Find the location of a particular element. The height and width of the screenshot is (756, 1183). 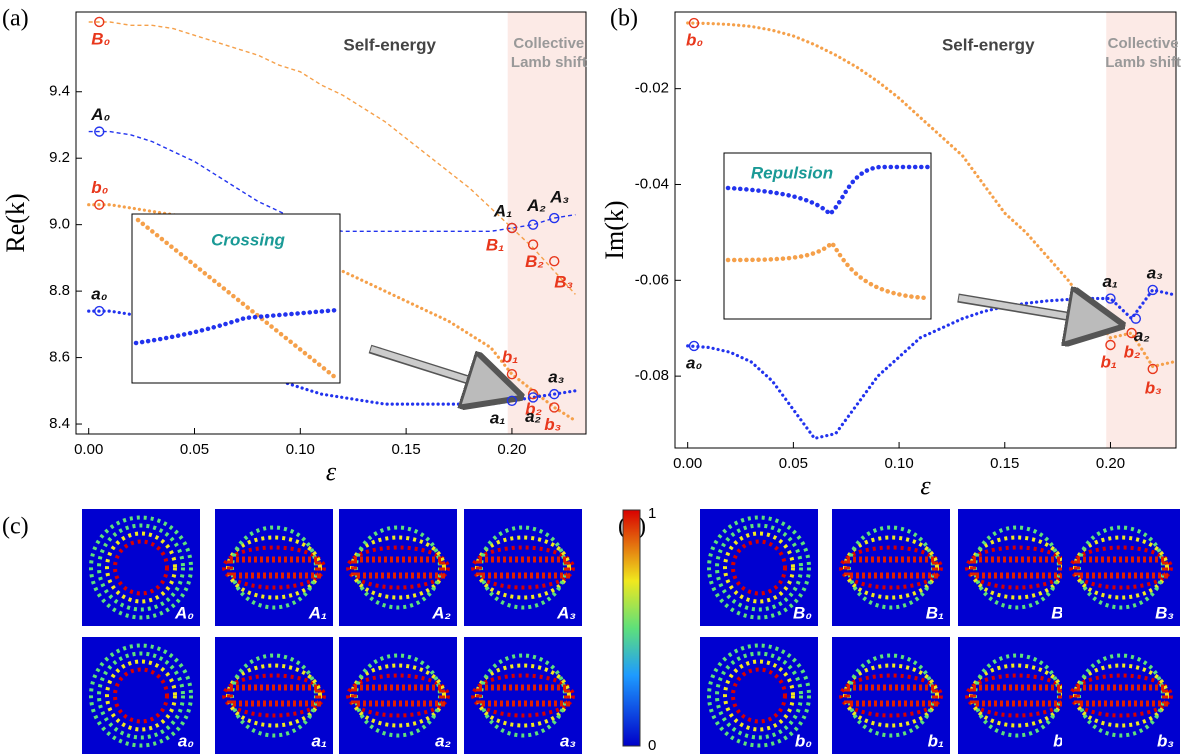

panel-label: (a) is located at coordinates (15, 19).